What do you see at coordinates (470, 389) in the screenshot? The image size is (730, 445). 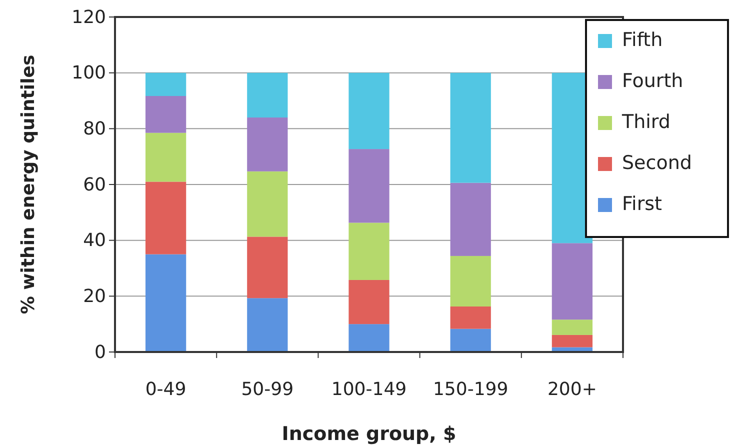 I see `x-tick-label: 150-199` at bounding box center [470, 389].